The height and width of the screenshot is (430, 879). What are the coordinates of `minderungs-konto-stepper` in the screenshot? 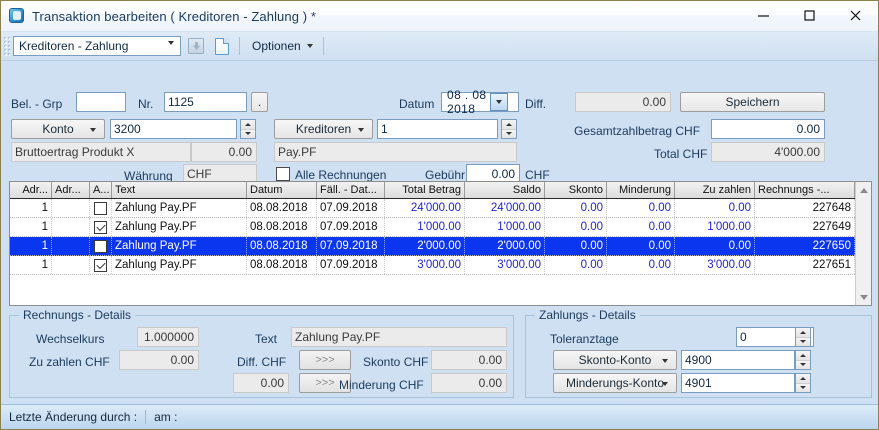 It's located at (803, 383).